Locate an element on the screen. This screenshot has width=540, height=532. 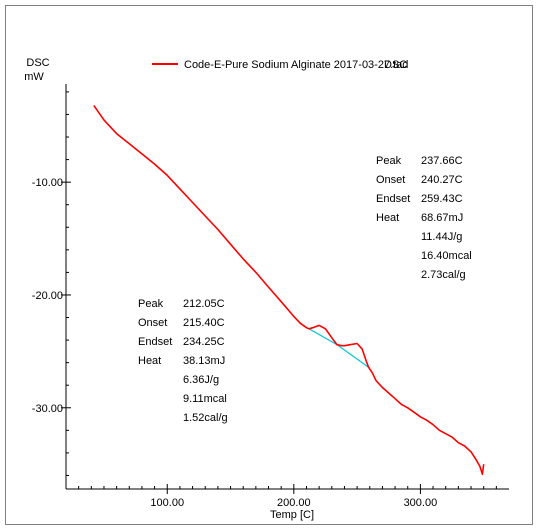
annotation-value: 237.66C is located at coordinates (442, 161).